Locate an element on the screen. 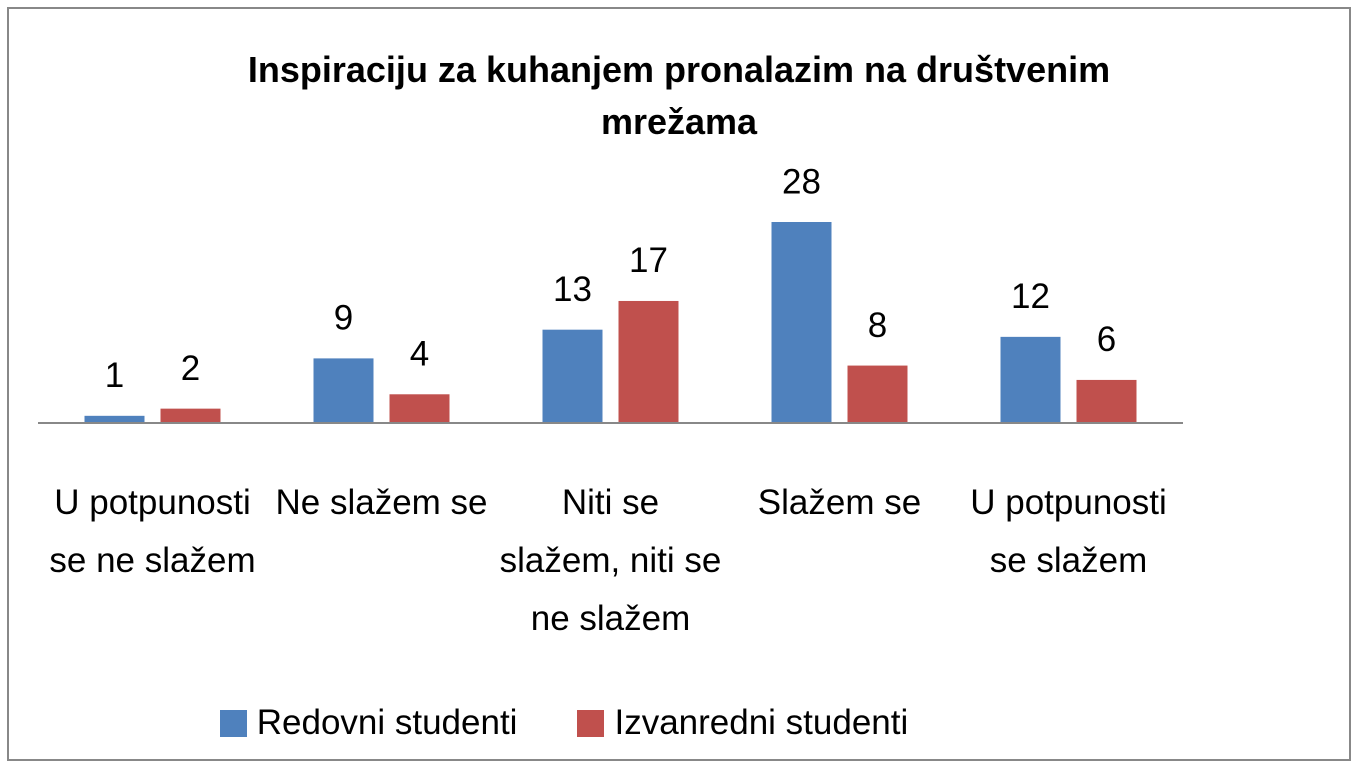  legend-item: Redovni studenti is located at coordinates (368, 723).